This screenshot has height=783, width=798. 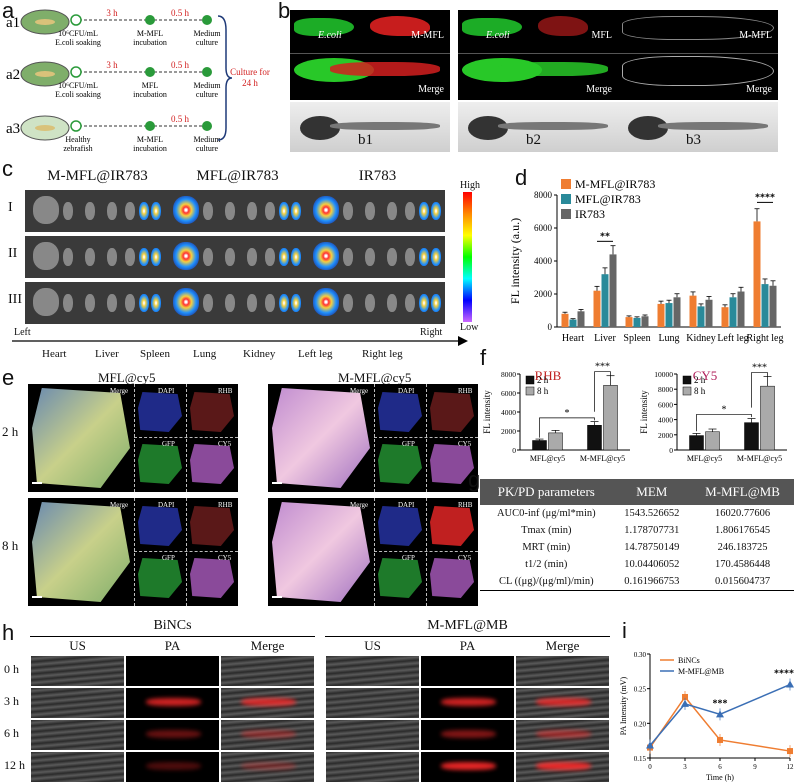 I want to click on brightfield-image: b2, so click(x=538, y=127).